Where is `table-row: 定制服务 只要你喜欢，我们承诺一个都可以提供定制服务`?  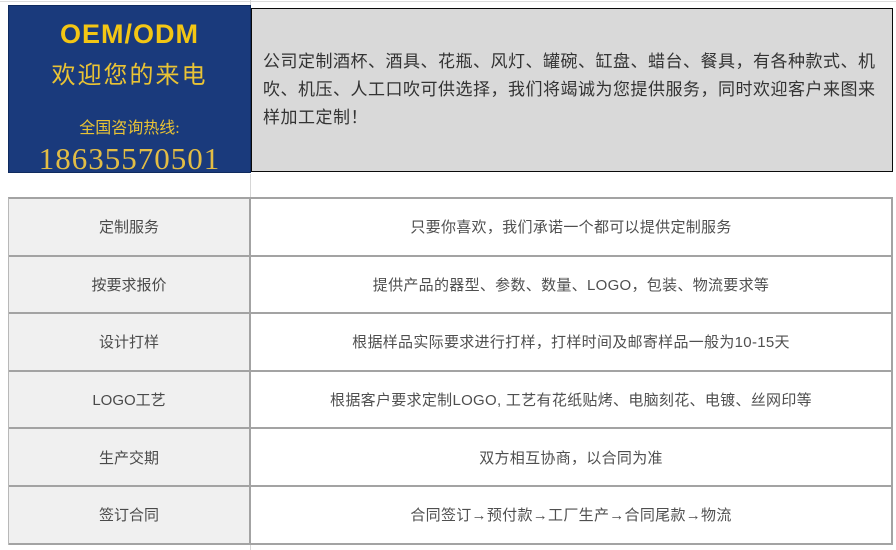 table-row: 定制服务 只要你喜欢，我们承诺一个都可以提供定制服务 is located at coordinates (450, 228).